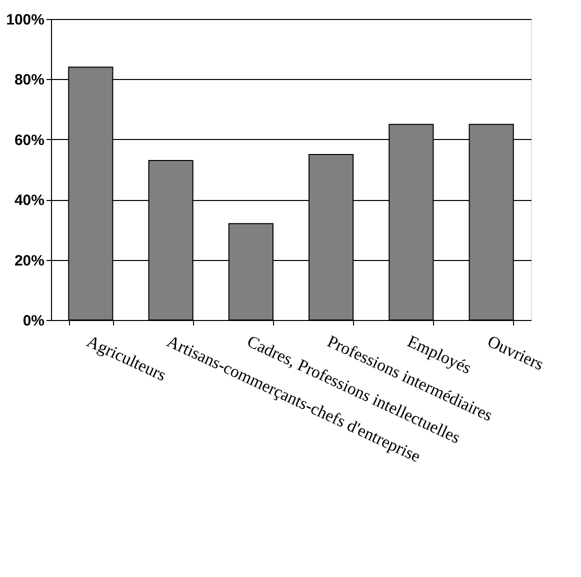 This screenshot has height=577, width=581. Describe the element at coordinates (29, 140) in the screenshot. I see `y-tick-label: 60%` at that location.